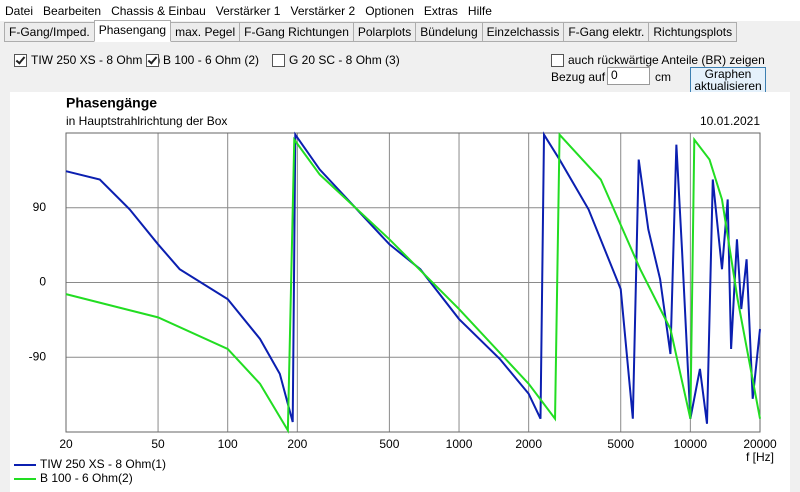 This screenshot has height=492, width=800. Describe the element at coordinates (19, 10) in the screenshot. I see `menu-item: Datei` at that location.